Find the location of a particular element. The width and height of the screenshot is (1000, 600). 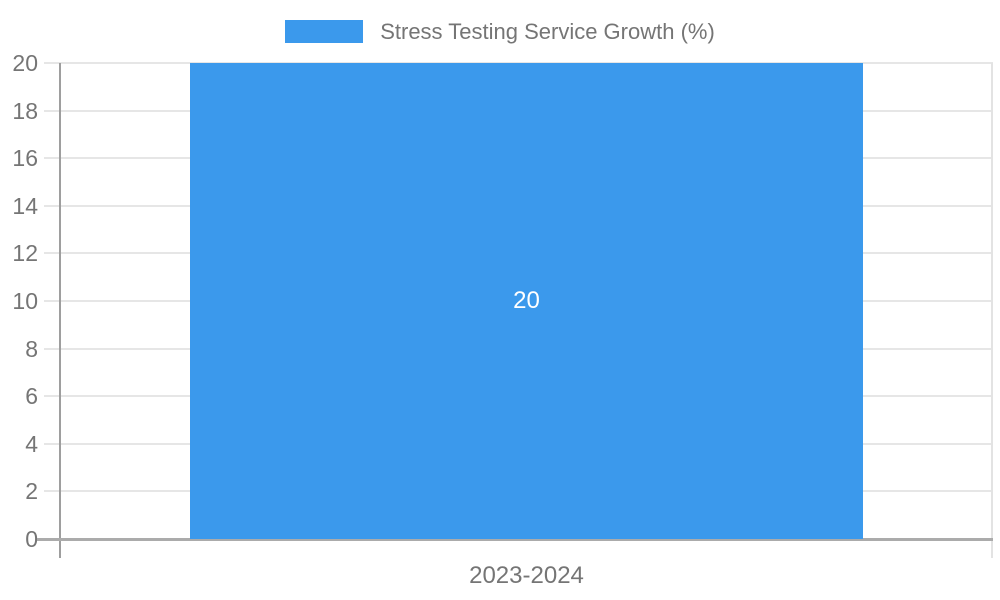

y-tick-label: 16 is located at coordinates (25, 158).